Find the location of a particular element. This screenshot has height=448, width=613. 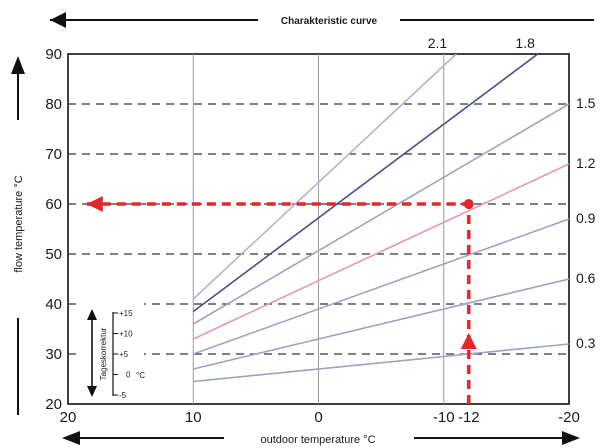

y-tick-label: 70 is located at coordinates (53, 154).